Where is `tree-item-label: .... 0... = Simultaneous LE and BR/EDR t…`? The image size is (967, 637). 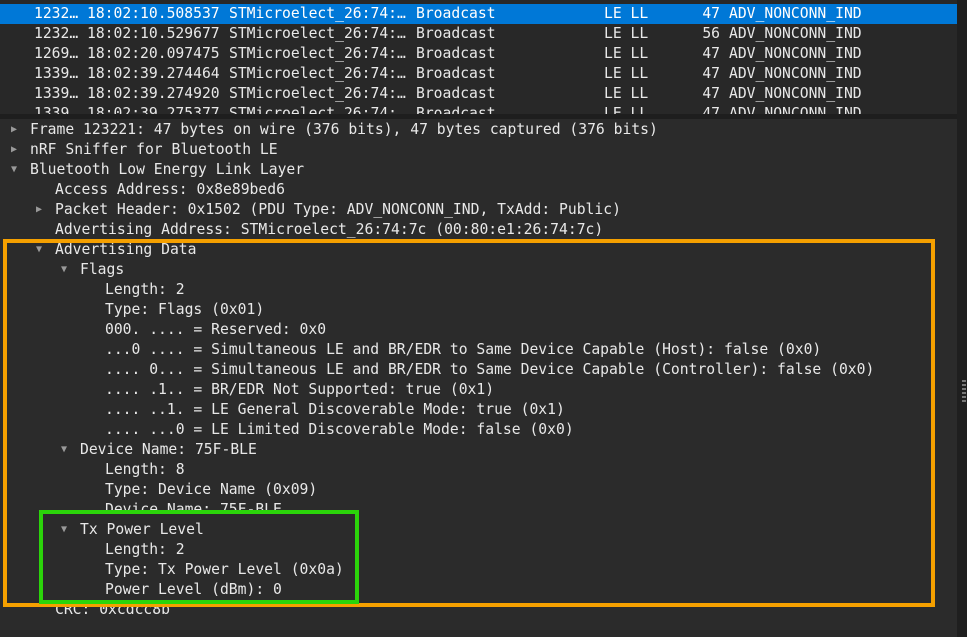 tree-item-label: .... 0... = Simultaneous LE and BR/EDR t… is located at coordinates (490, 369).